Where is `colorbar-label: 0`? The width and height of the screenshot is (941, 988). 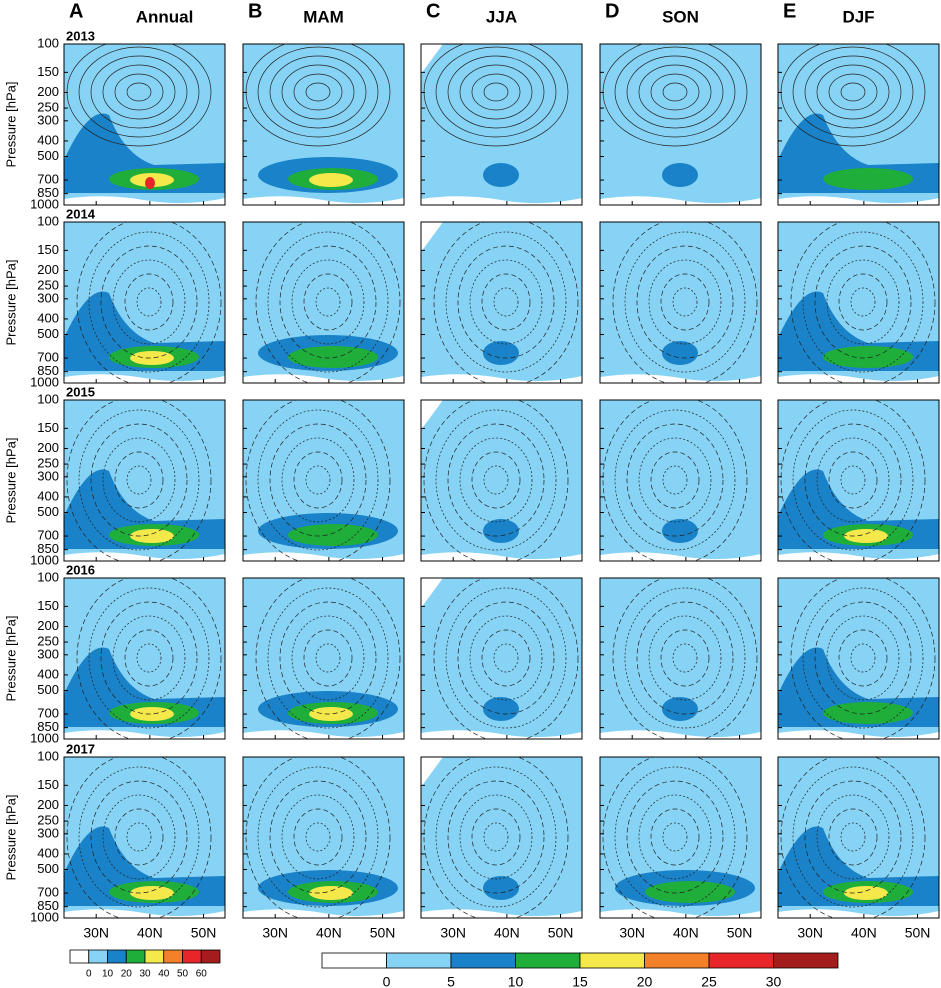 colorbar-label: 0 is located at coordinates (387, 981).